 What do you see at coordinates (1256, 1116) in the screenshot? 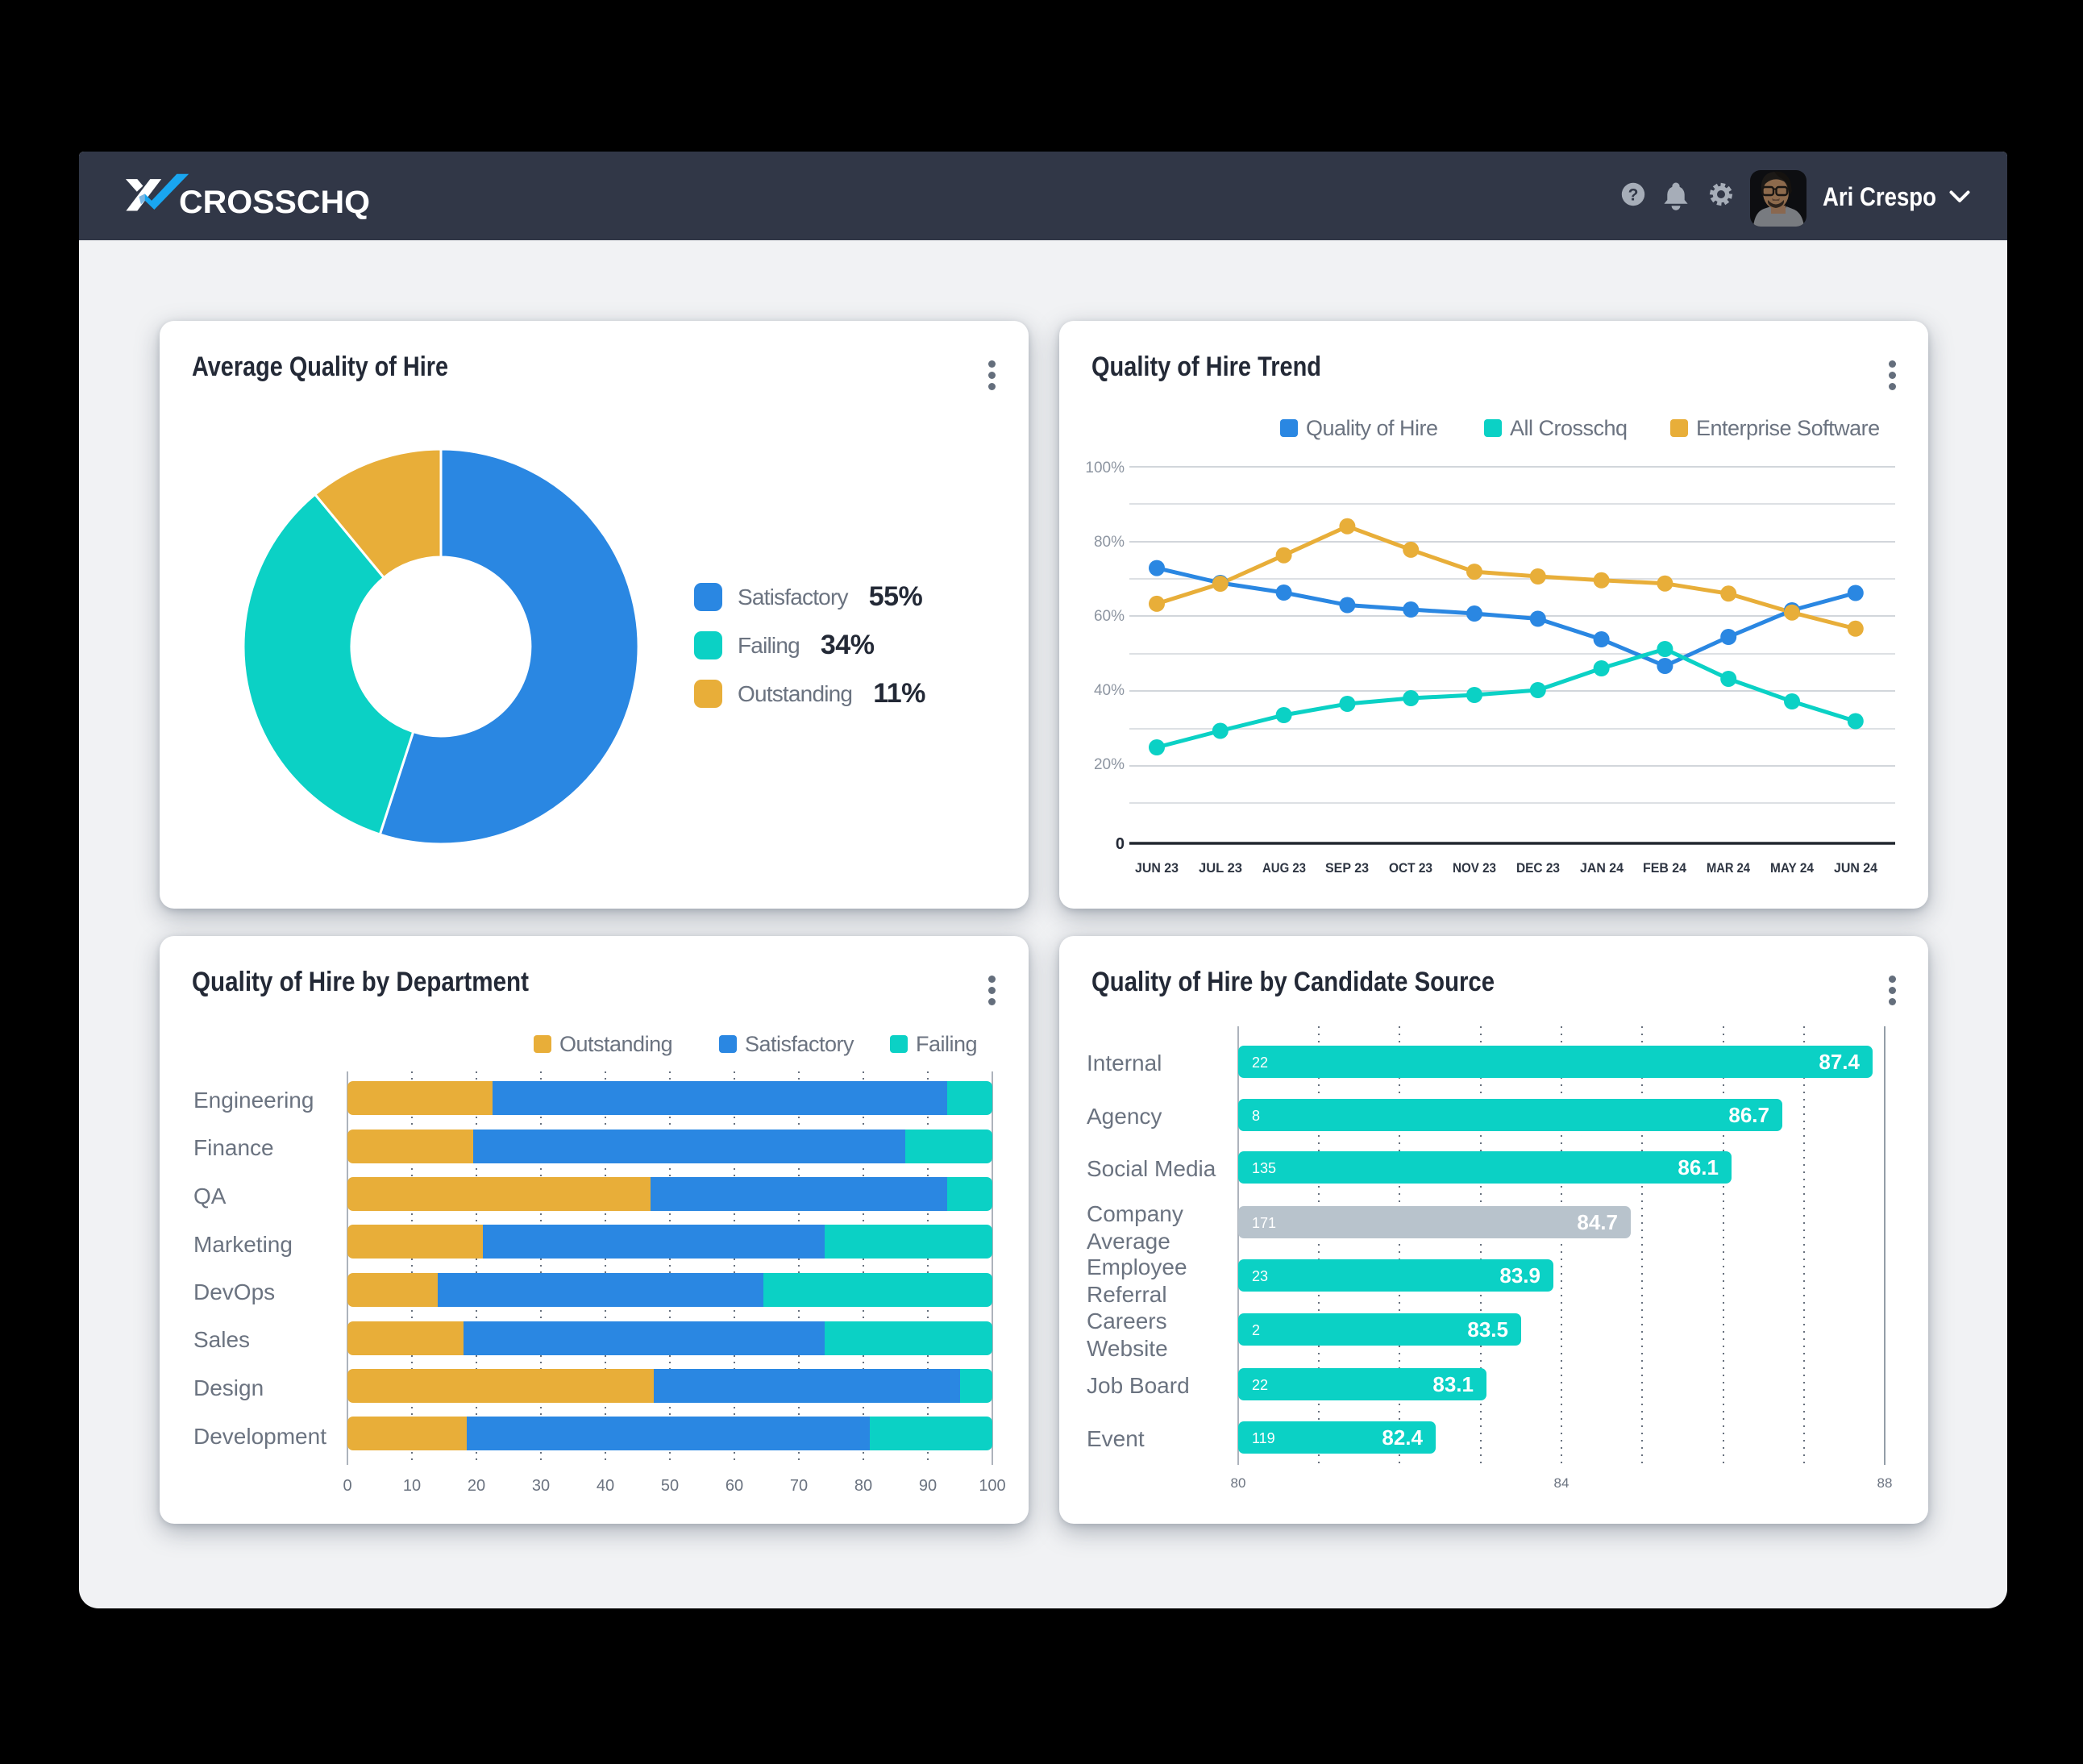
I see `svg-text: 8` at bounding box center [1256, 1116].